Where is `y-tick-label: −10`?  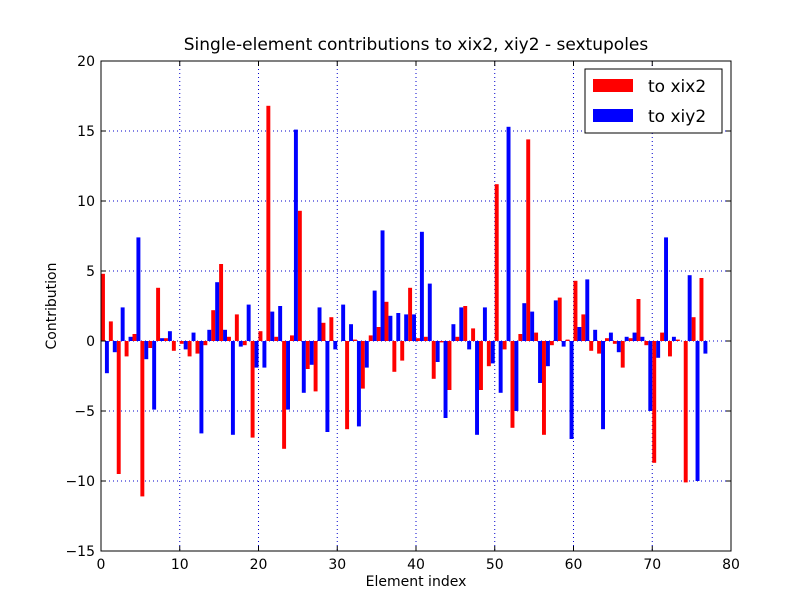 y-tick-label: −10 is located at coordinates (80, 482).